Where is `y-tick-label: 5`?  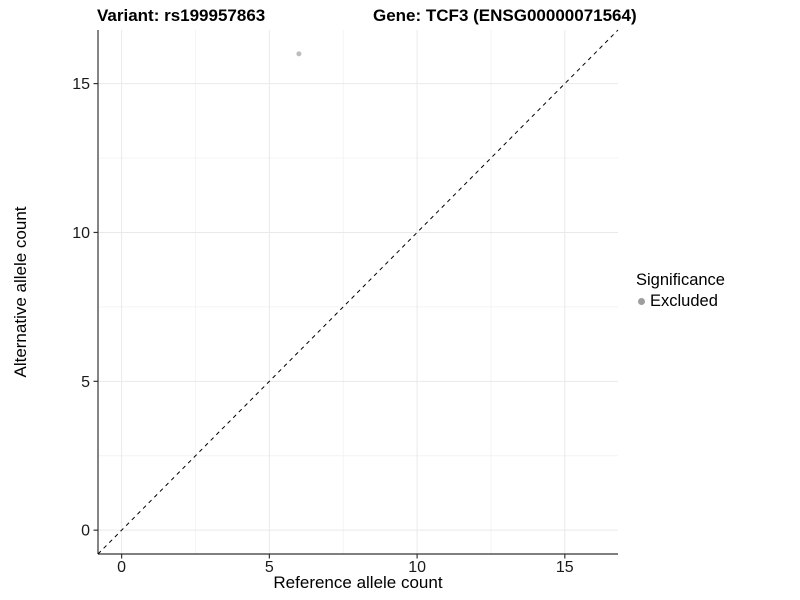 y-tick-label: 5 is located at coordinates (85, 382).